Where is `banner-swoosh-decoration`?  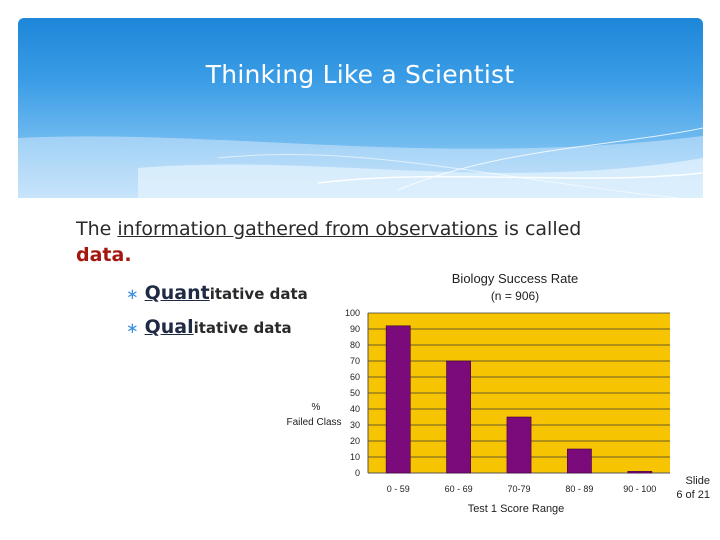 banner-swoosh-decoration is located at coordinates (360, 162).